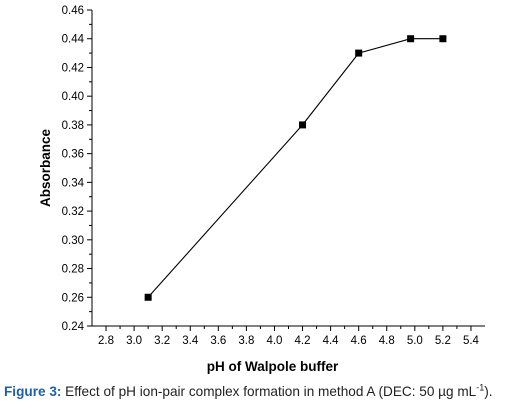 This screenshot has height=409, width=527. What do you see at coordinates (73, 270) in the screenshot?
I see `y-tick-label: 0.28` at bounding box center [73, 270].